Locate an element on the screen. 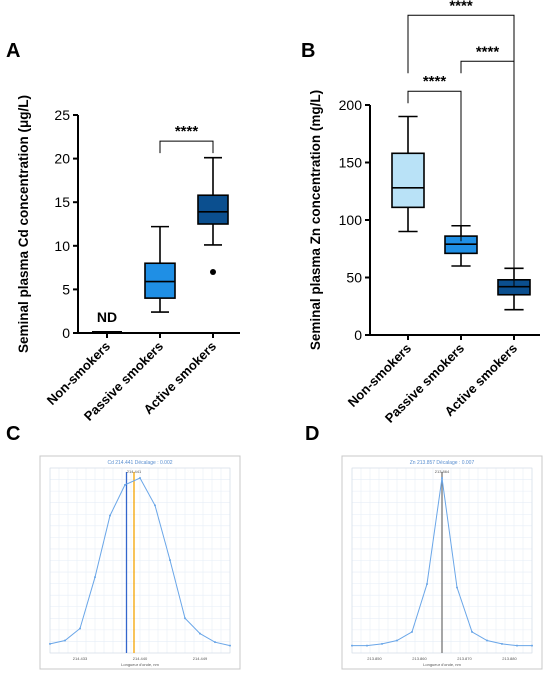 The height and width of the screenshot is (680, 550). chart-0-nd-label: ND is located at coordinates (107, 317).